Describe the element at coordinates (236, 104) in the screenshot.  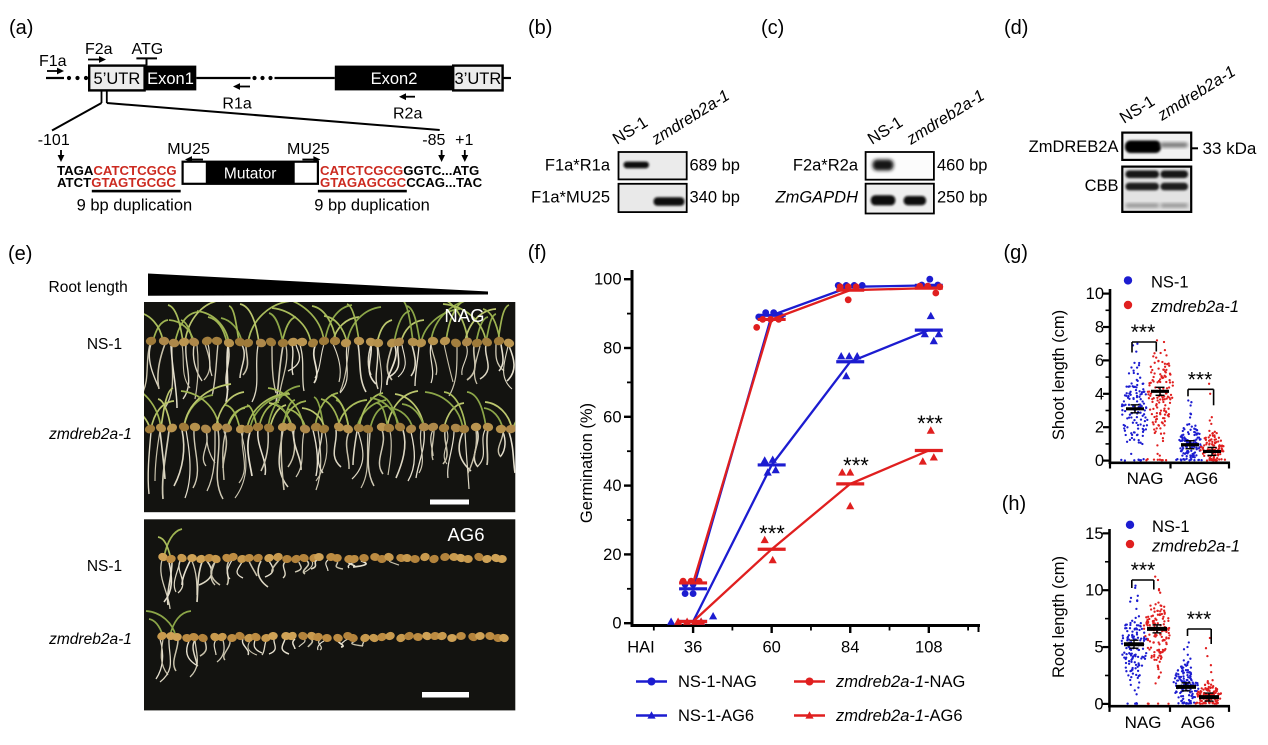
I see `svg-text: R1a` at that location.